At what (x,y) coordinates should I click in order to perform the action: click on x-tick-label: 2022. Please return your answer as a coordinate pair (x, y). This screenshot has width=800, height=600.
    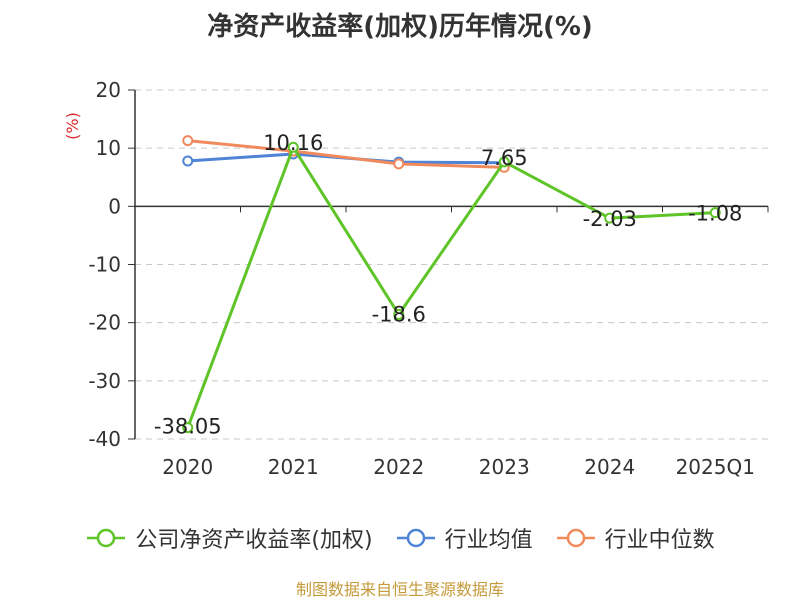
    Looking at the image, I should click on (398, 467).